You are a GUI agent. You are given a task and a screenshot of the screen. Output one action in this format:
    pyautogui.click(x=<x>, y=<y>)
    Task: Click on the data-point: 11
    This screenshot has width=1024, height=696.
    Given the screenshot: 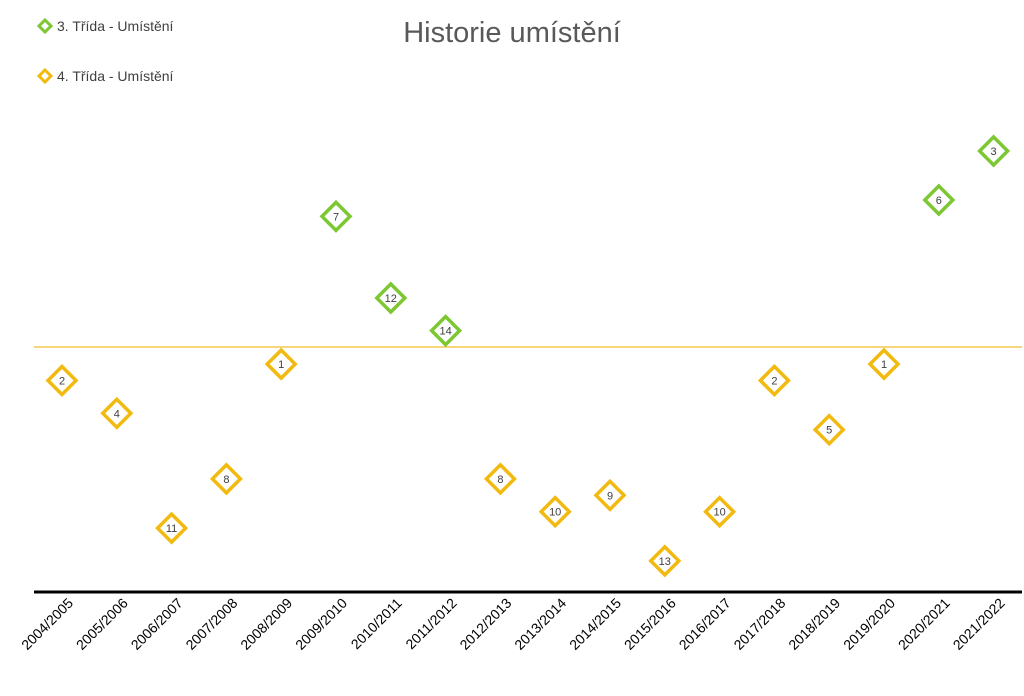 What is the action you would take?
    pyautogui.click(x=172, y=528)
    